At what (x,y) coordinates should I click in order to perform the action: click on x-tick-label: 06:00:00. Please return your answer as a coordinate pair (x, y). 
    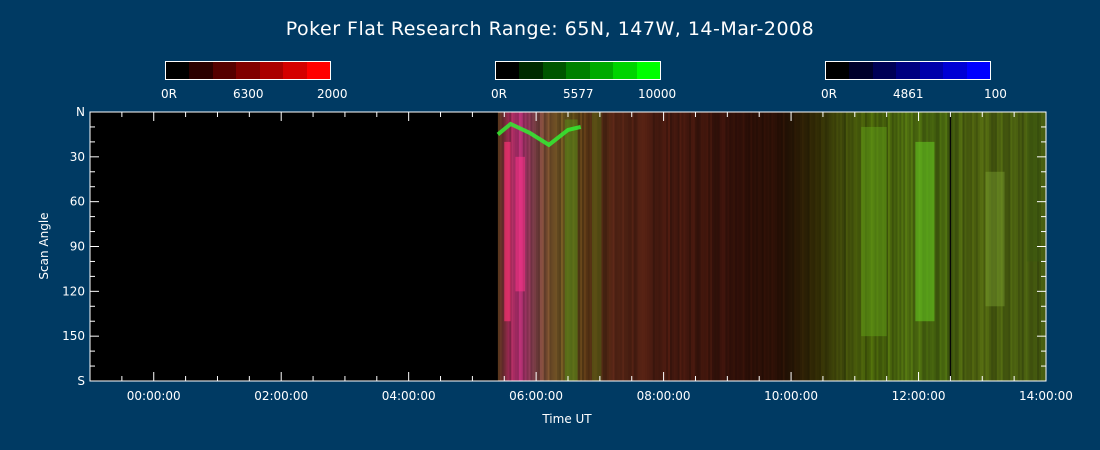
    Looking at the image, I should click on (536, 396).